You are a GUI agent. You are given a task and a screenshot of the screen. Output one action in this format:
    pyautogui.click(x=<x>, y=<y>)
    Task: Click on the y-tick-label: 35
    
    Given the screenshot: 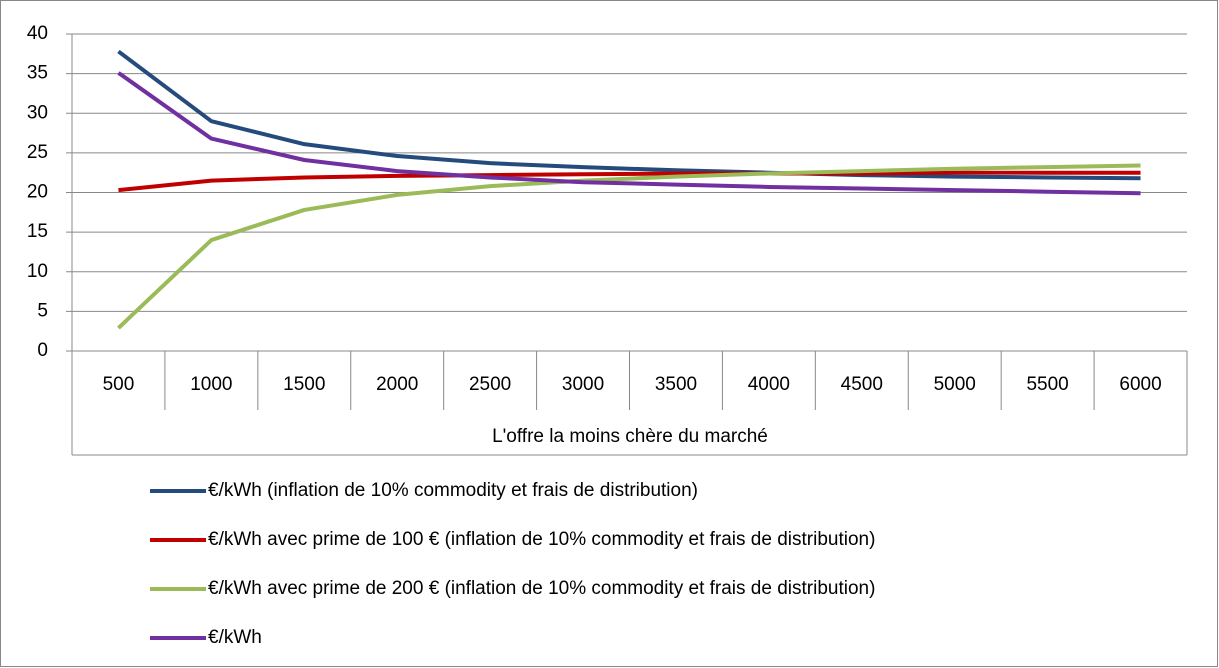 What is the action you would take?
    pyautogui.click(x=37, y=73)
    